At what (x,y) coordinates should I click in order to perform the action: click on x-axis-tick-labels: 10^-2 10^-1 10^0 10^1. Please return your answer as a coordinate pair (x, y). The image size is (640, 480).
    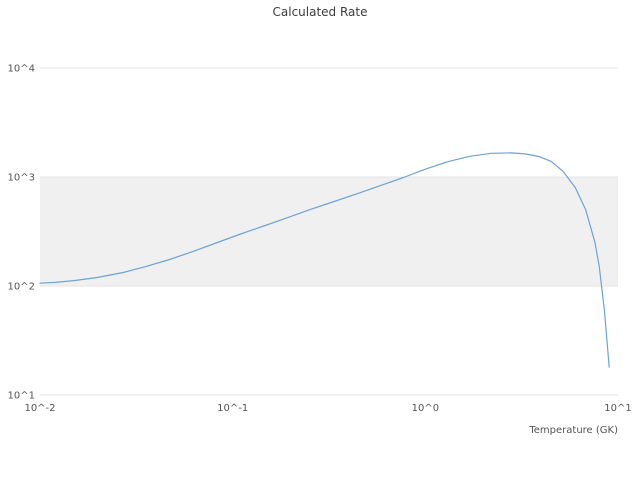
    Looking at the image, I should click on (327, 408).